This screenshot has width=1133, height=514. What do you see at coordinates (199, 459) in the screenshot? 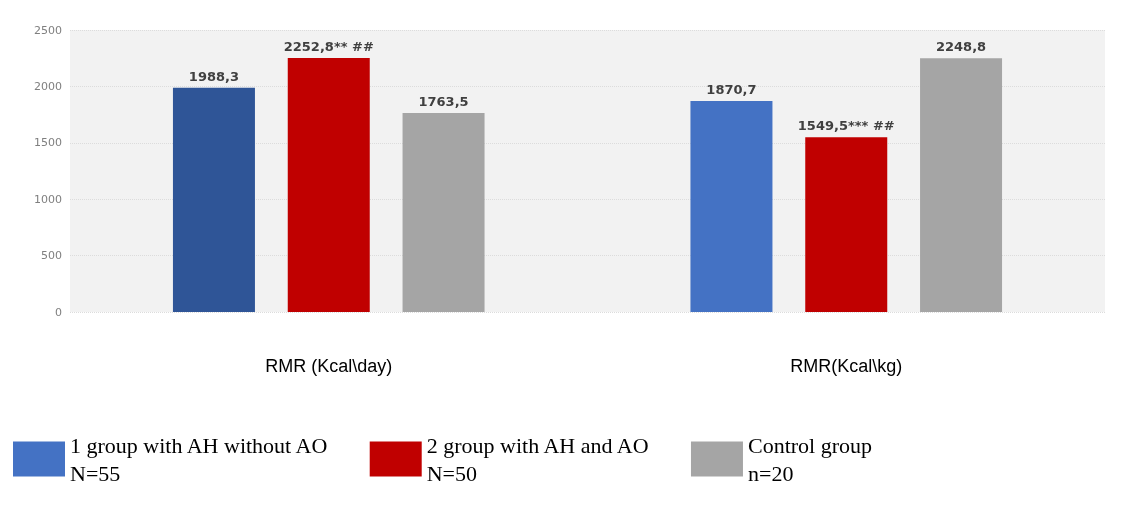
I see `legend-label: 1 group with AH without AO N=55` at bounding box center [199, 459].